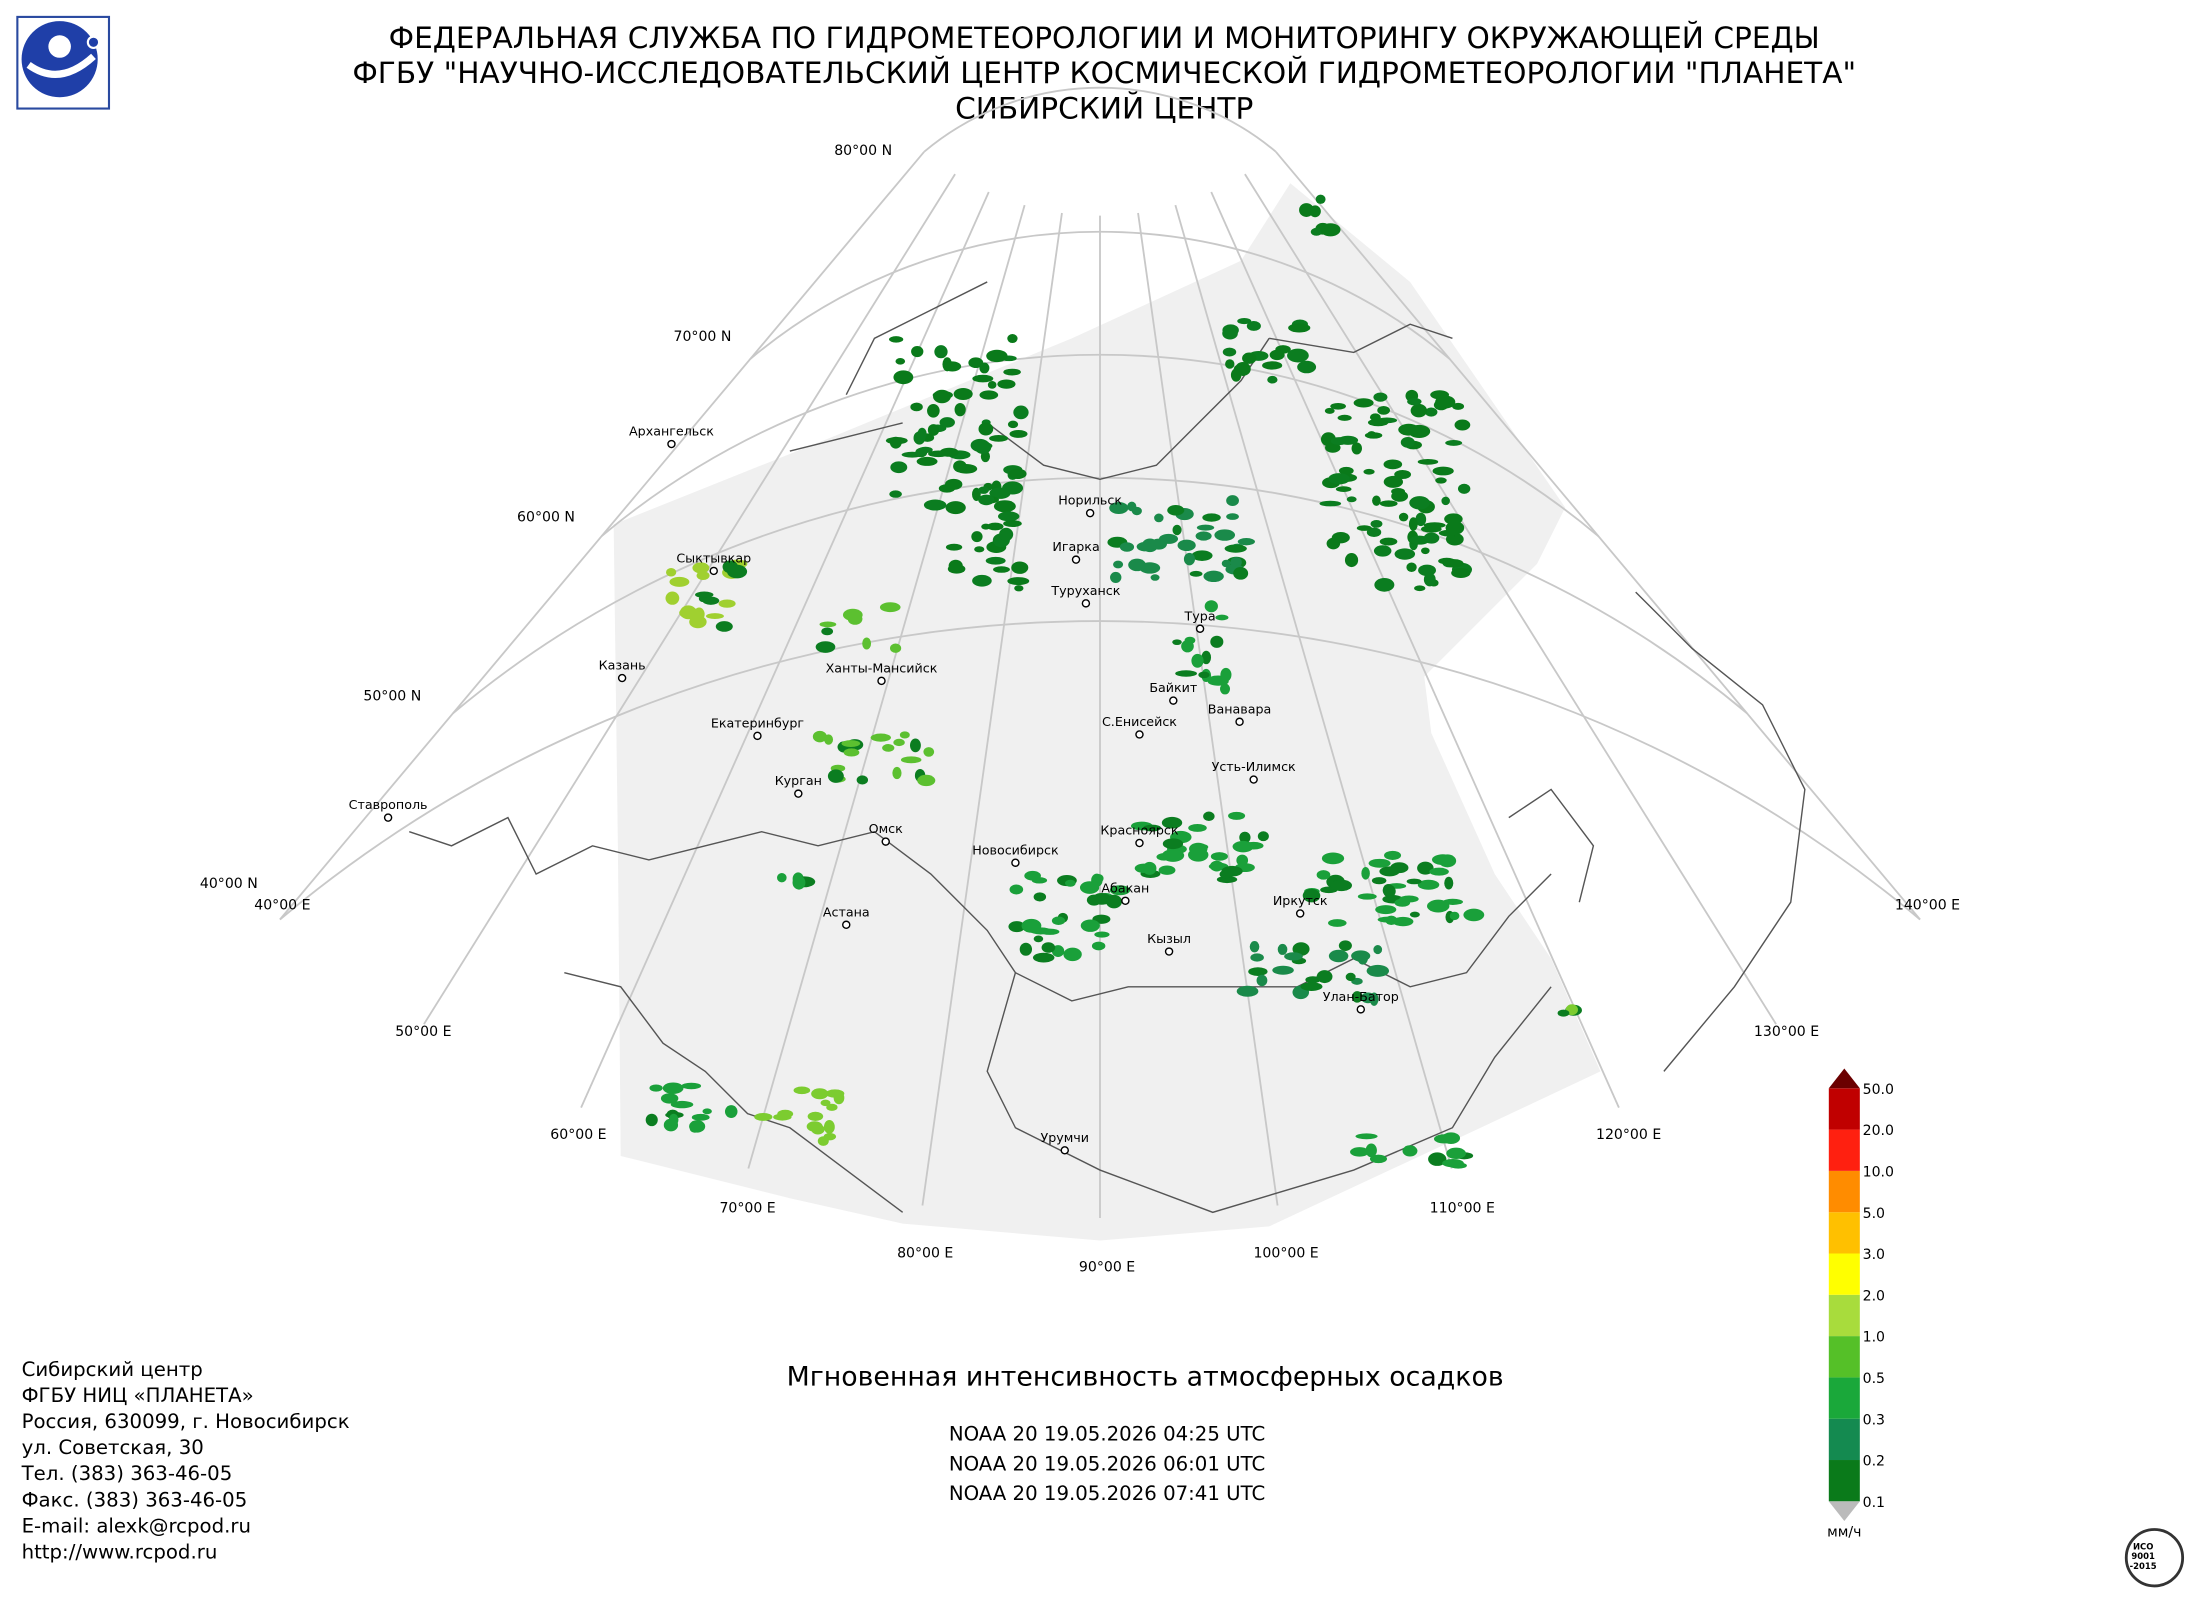  I want to click on footer-line: ФГБУ НИЦ «ПЛАНЕТА», so click(138, 1395).